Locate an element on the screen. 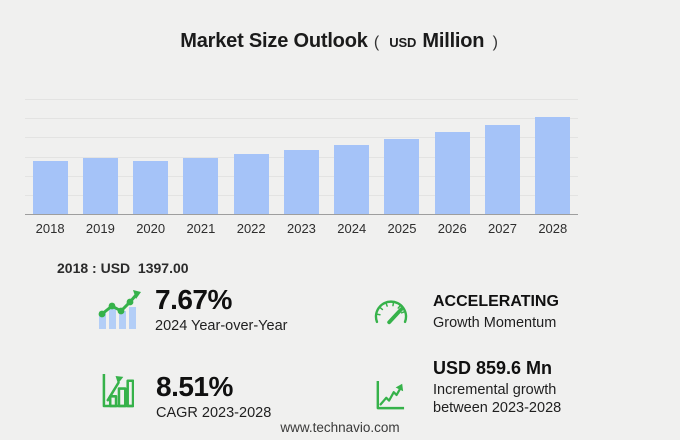  bar-column-2022 is located at coordinates (251, 157).